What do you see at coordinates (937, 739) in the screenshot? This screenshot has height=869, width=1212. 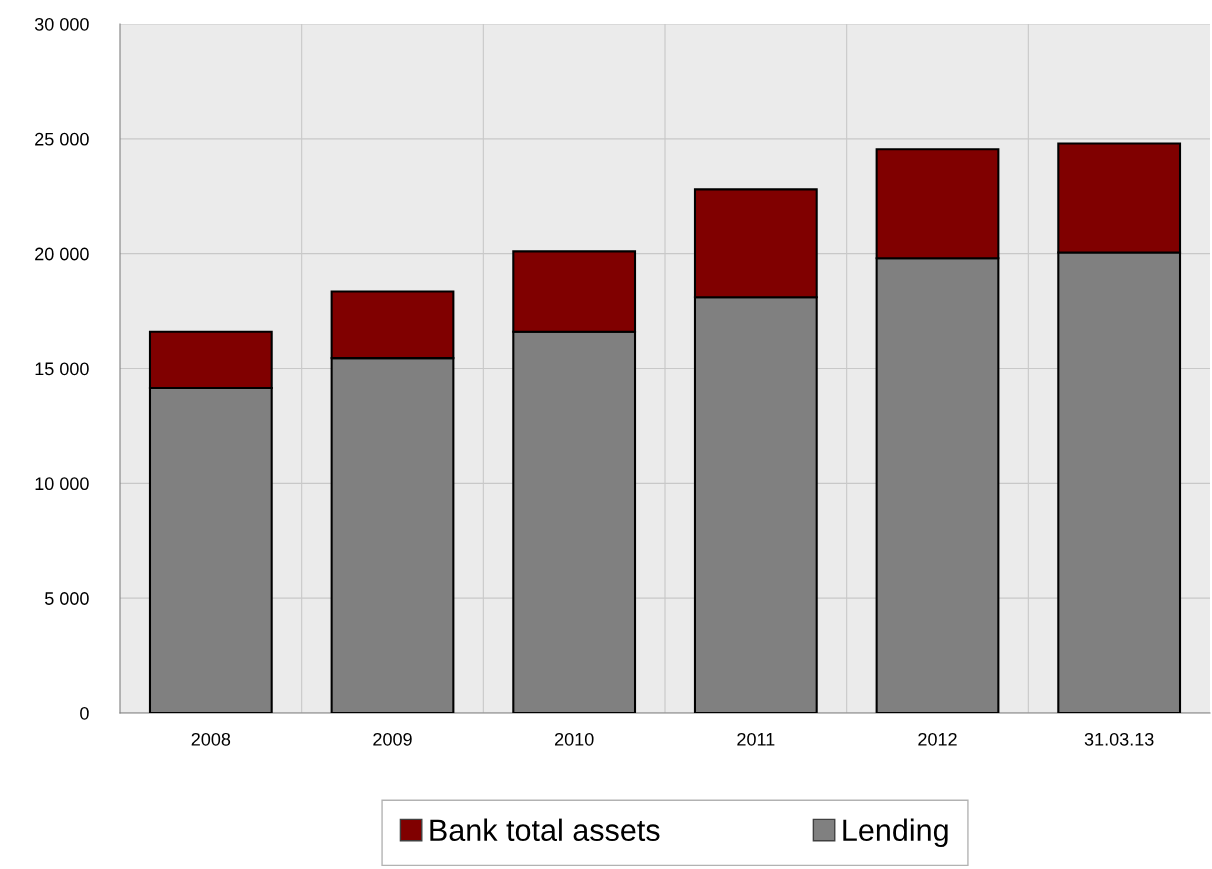 I see `x-tick-label: 2012` at bounding box center [937, 739].